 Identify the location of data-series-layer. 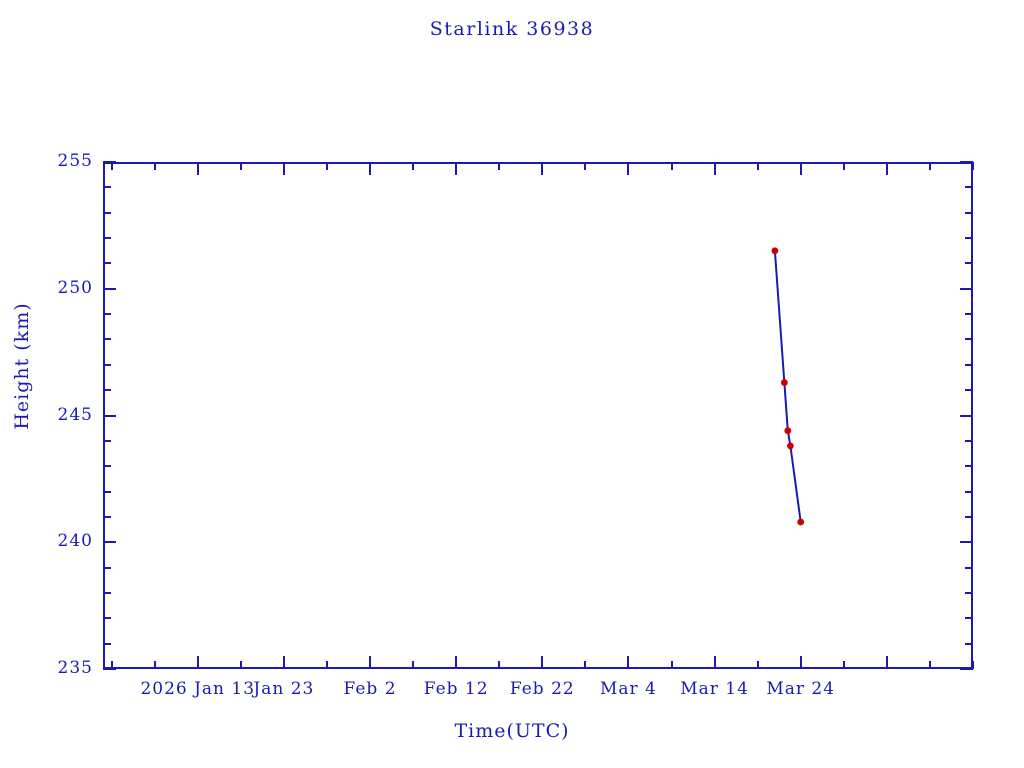
(788, 386).